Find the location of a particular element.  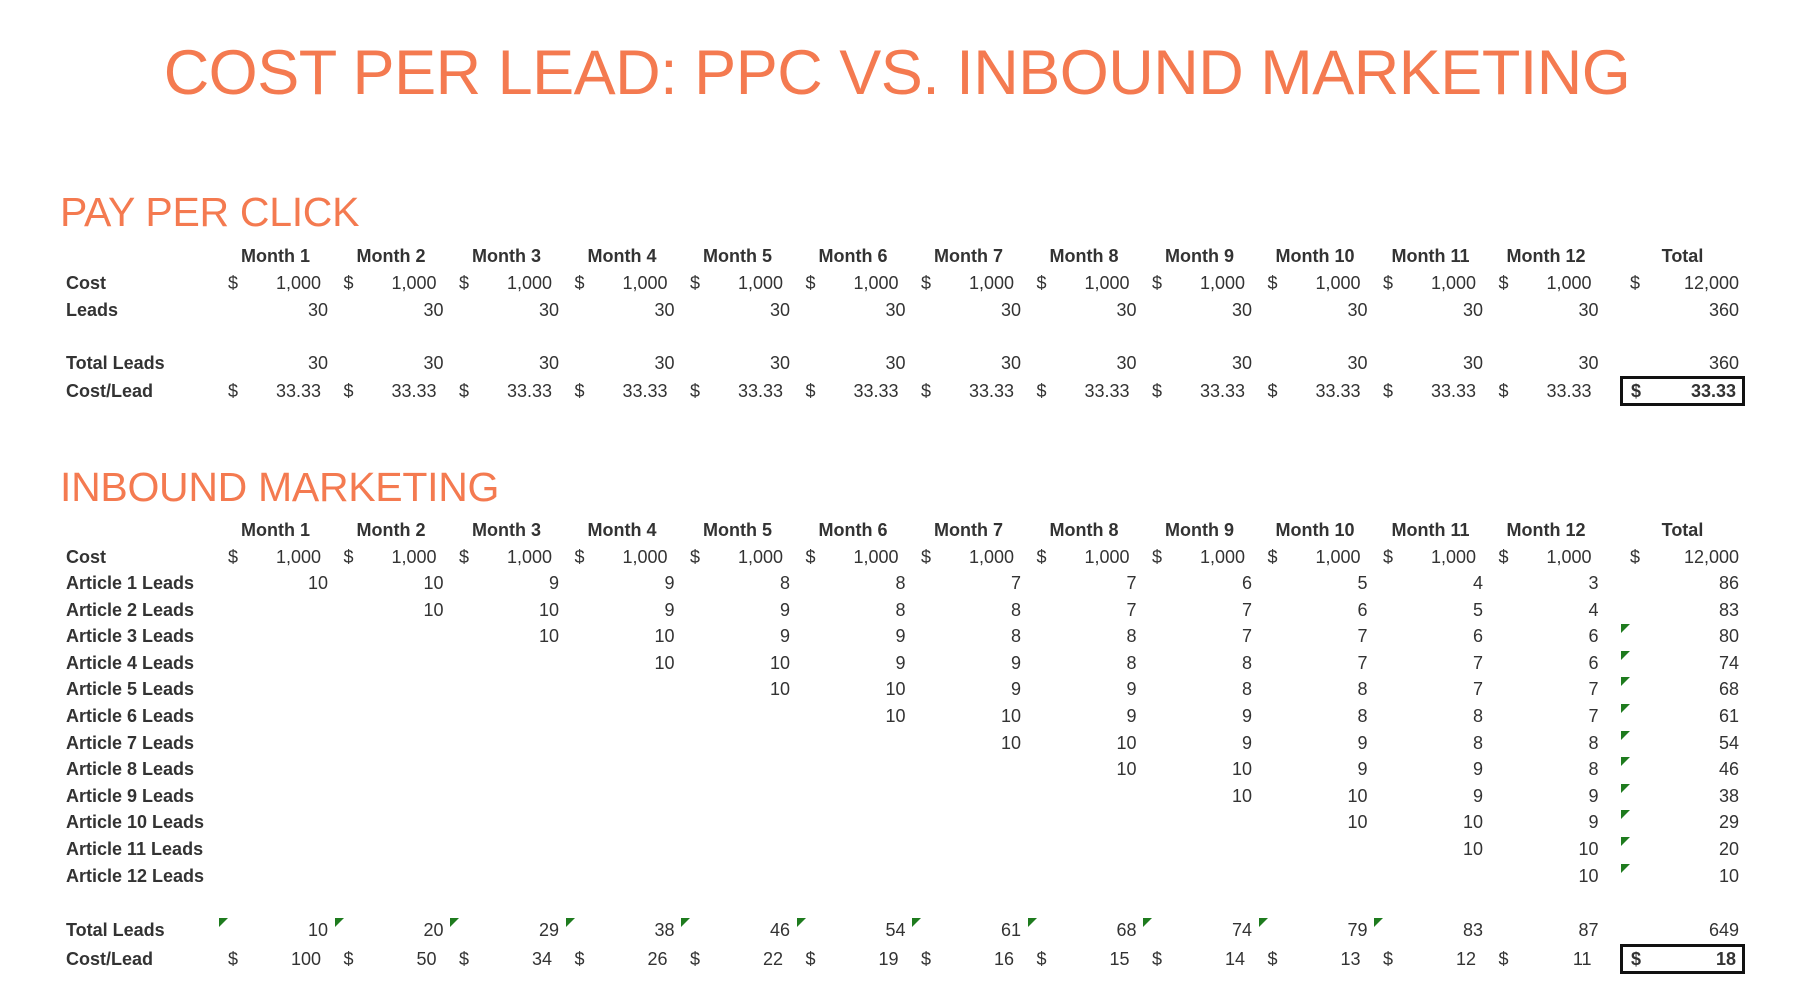

table-cell: 87 is located at coordinates (1546, 930).